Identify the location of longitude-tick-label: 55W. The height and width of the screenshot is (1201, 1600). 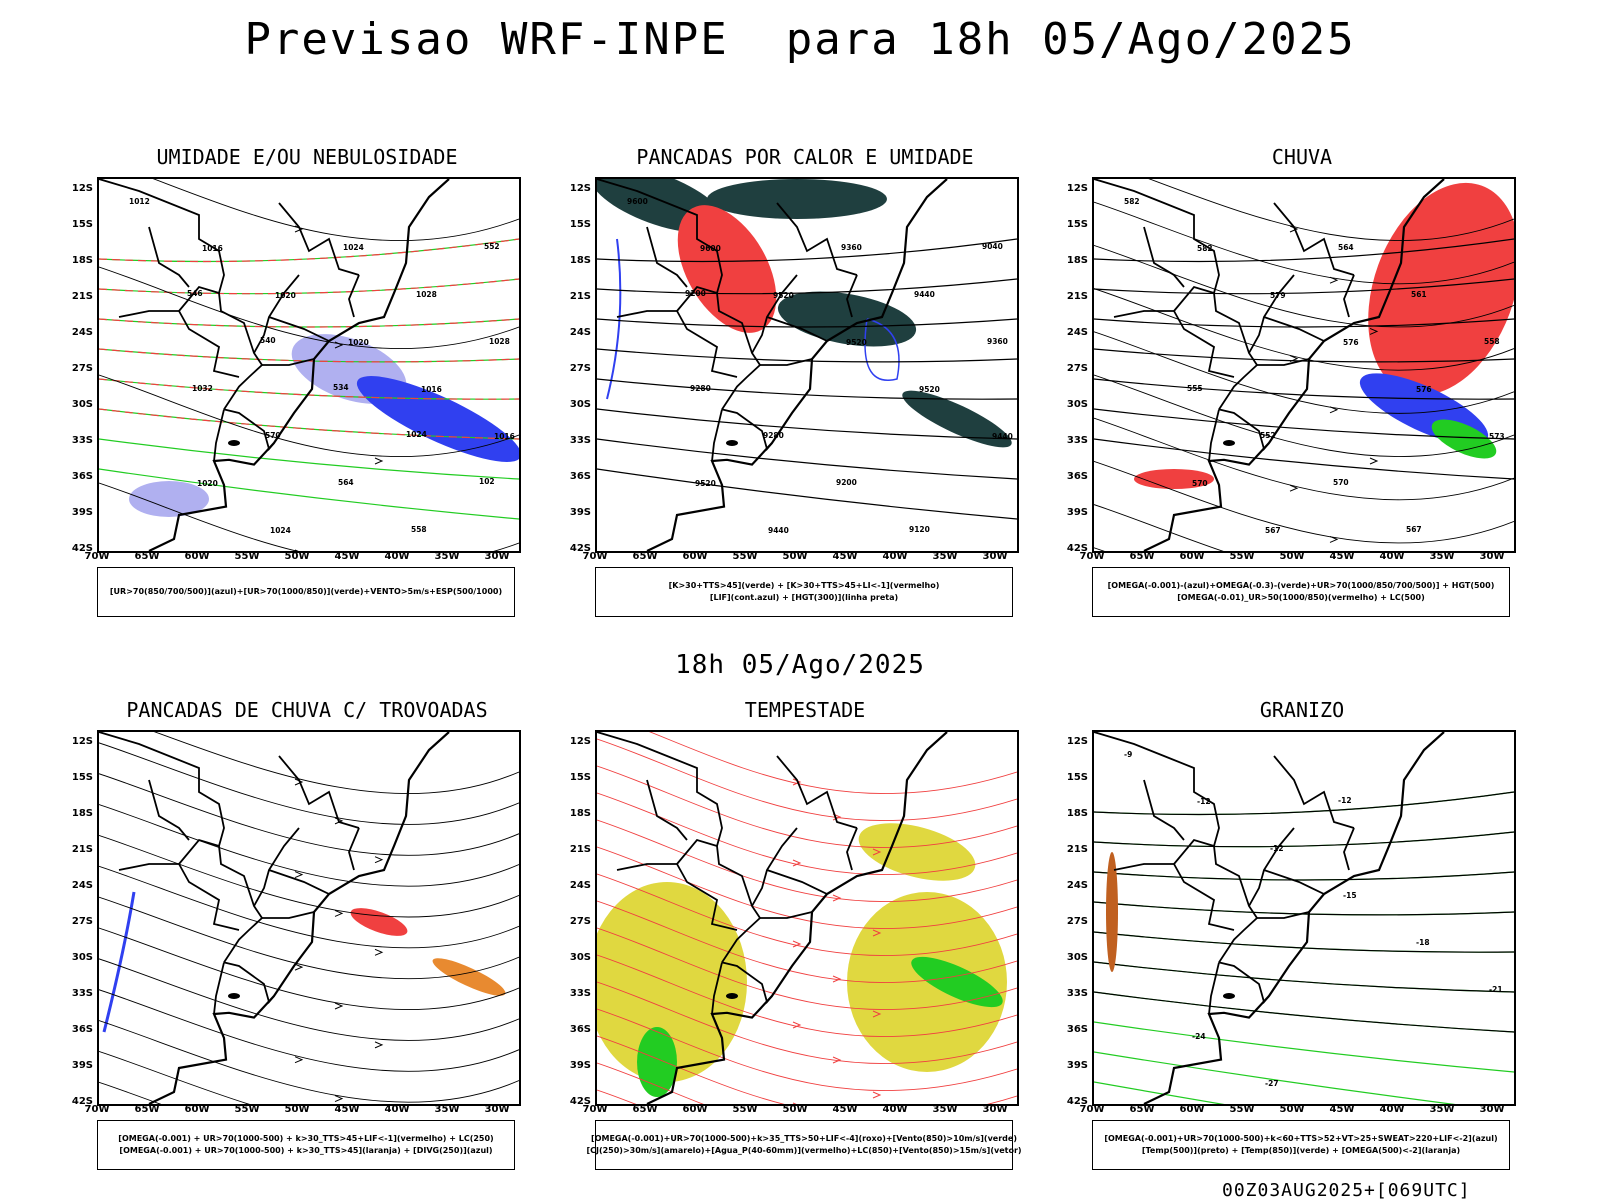
(745, 556).